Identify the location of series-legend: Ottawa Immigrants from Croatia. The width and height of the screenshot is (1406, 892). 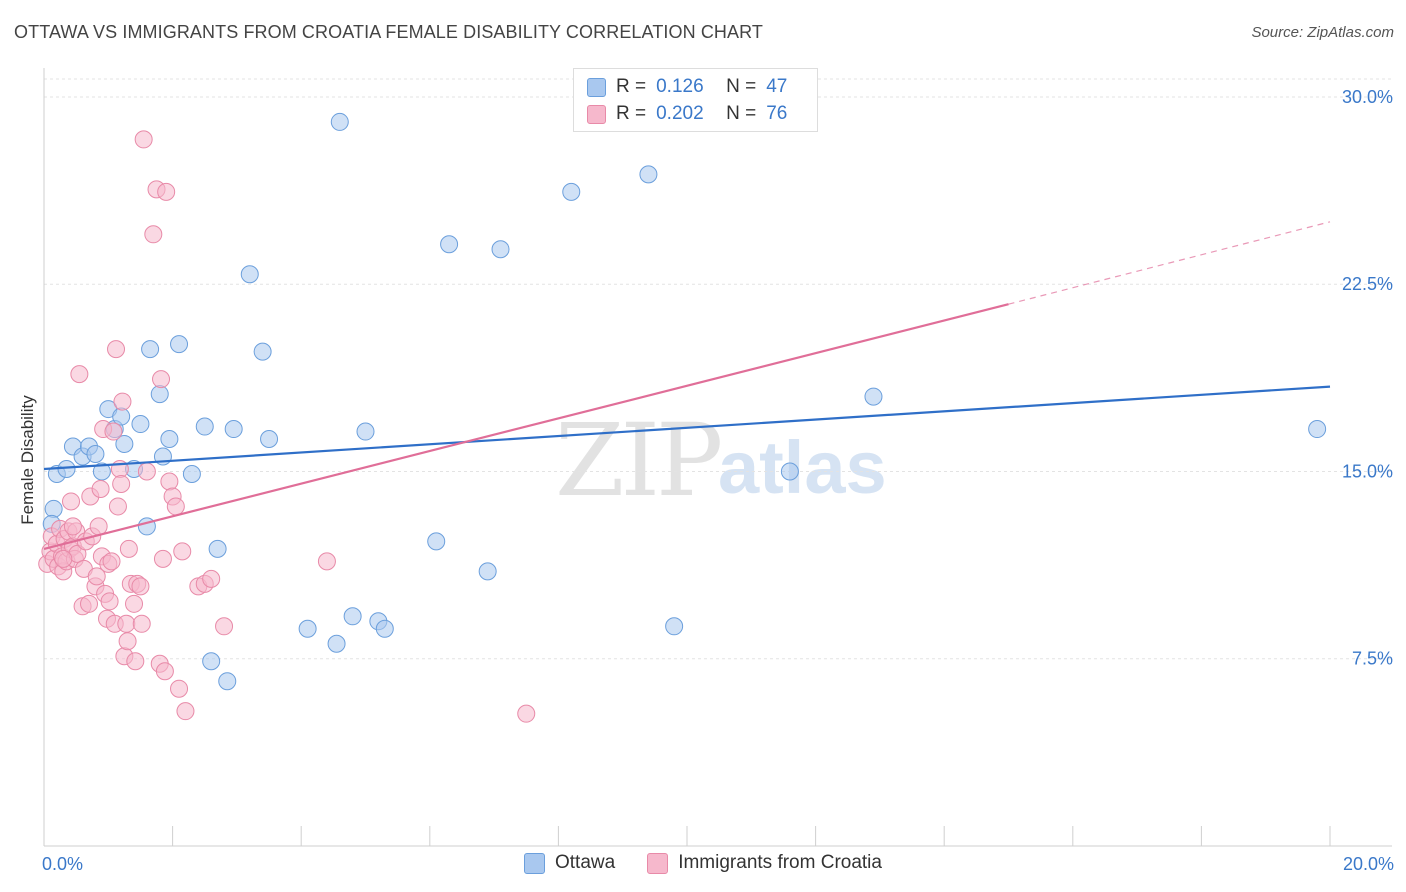
(703, 863).